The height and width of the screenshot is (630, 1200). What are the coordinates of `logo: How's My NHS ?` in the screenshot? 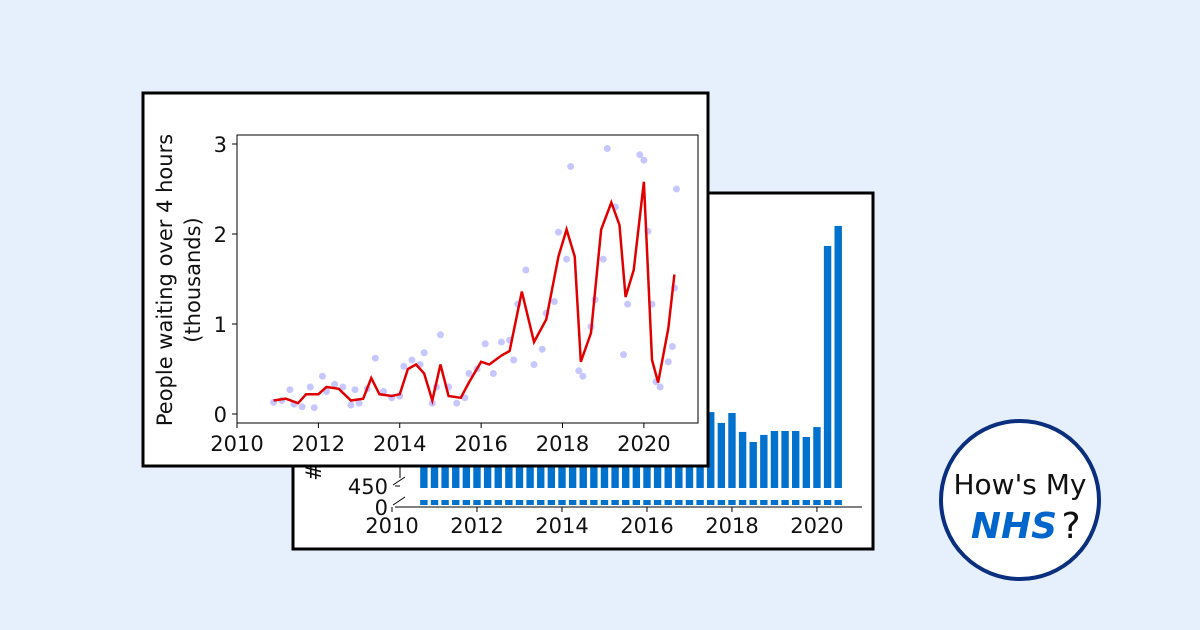 It's located at (1020, 500).